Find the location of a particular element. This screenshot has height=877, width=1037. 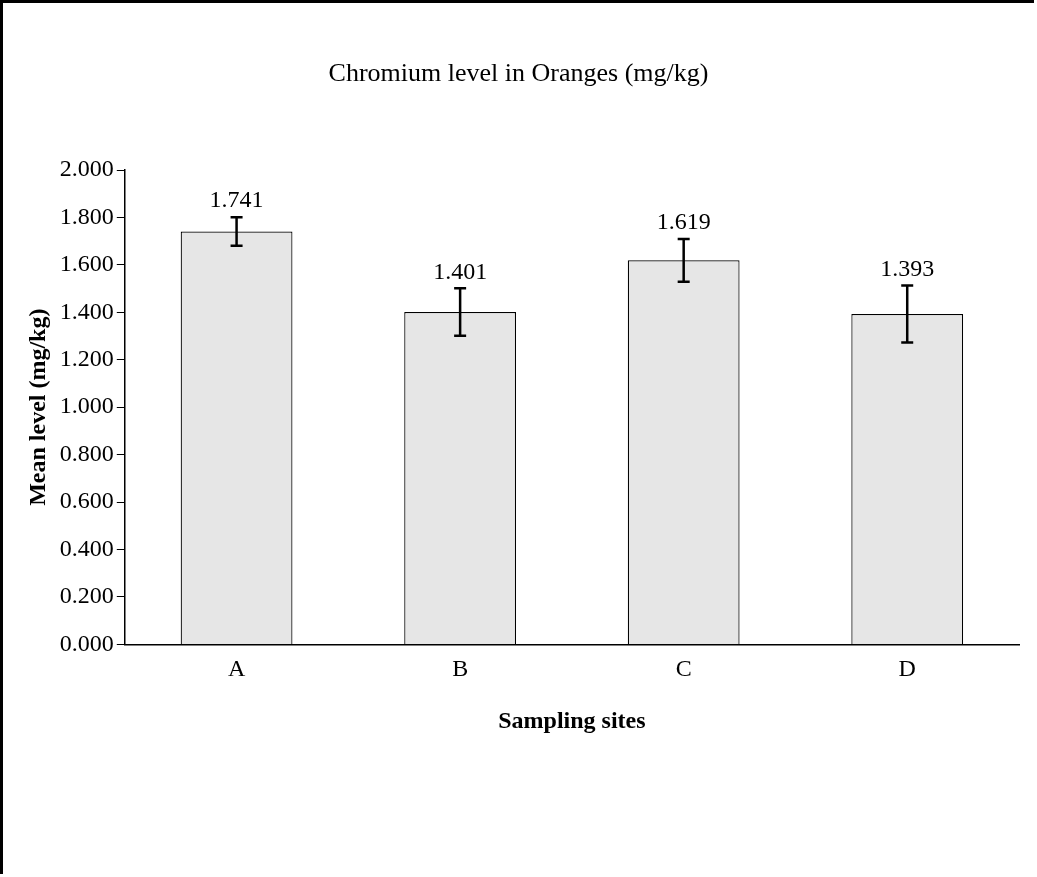

data-label: 1.401 is located at coordinates (460, 270).